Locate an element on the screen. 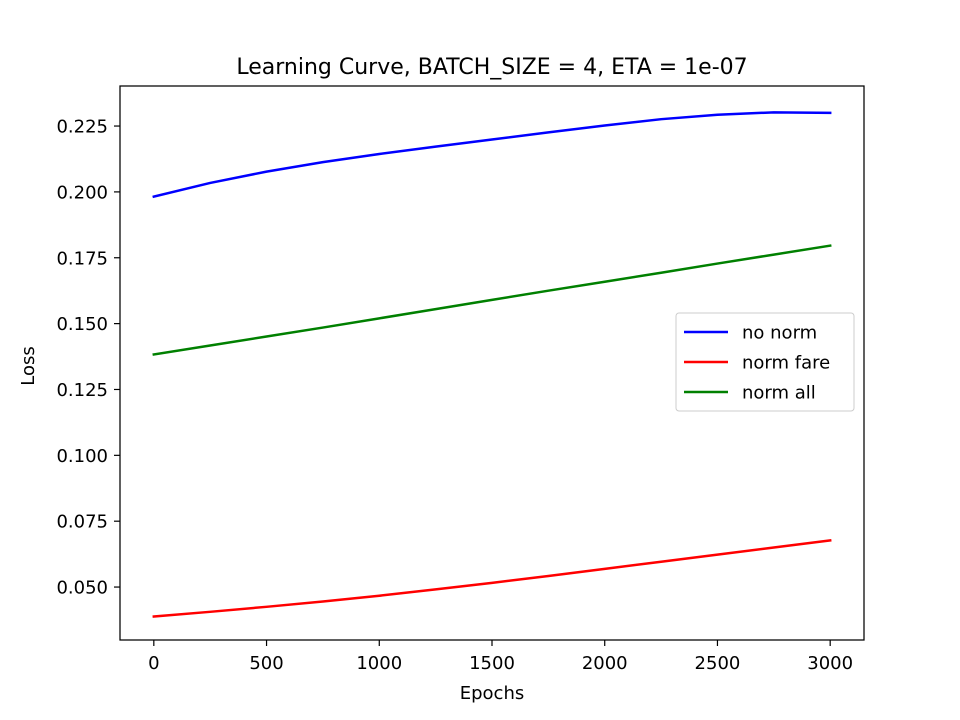  y-tick-label: 0.100 is located at coordinates (82, 456).